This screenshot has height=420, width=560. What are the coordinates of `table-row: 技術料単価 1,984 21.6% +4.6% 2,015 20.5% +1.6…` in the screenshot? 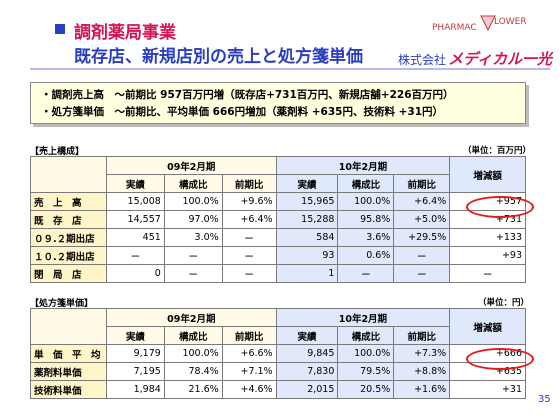 It's located at (278, 389).